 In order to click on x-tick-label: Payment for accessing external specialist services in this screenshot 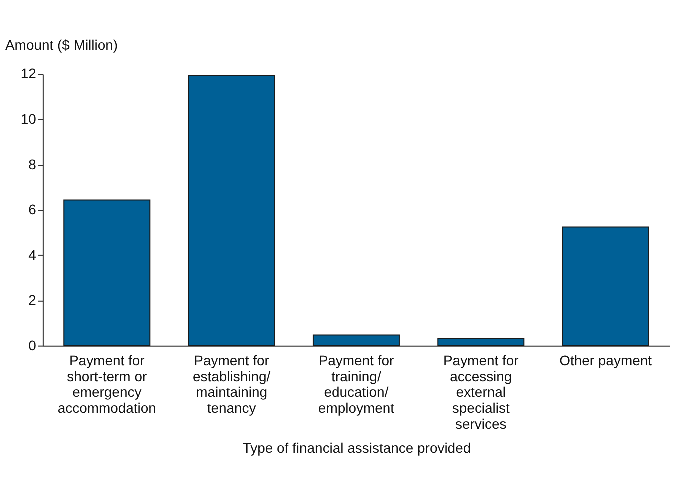, I will do `click(481, 392)`.